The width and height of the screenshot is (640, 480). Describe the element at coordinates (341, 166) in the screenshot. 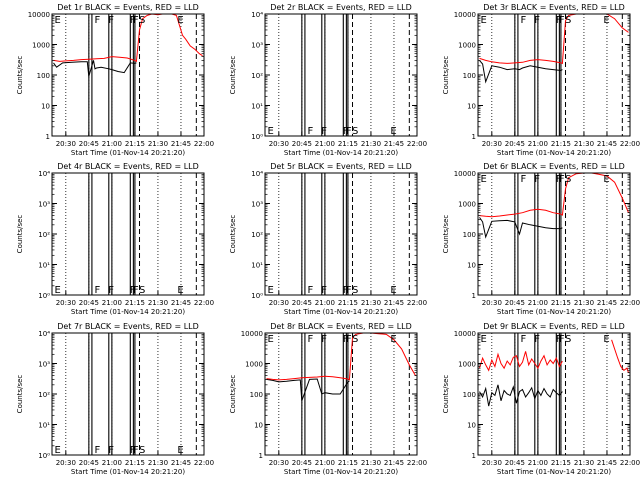

I see `panel-title: Det 5r BLACK = Events, RED = LLD` at that location.